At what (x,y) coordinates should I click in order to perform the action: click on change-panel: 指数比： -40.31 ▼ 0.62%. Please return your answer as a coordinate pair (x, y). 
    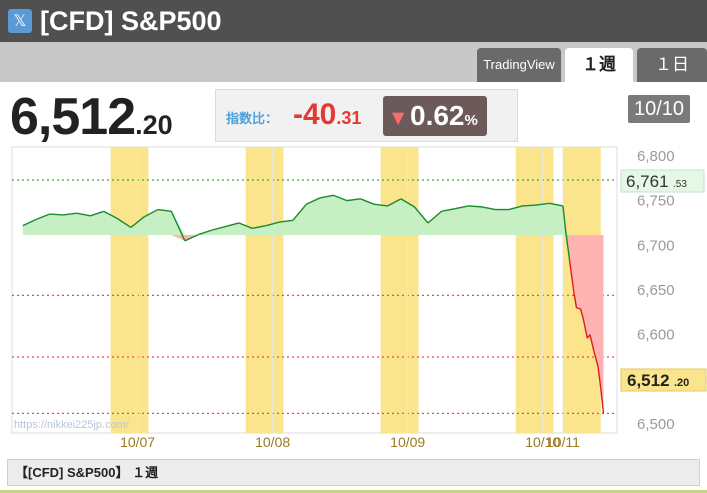
    Looking at the image, I should click on (366, 115).